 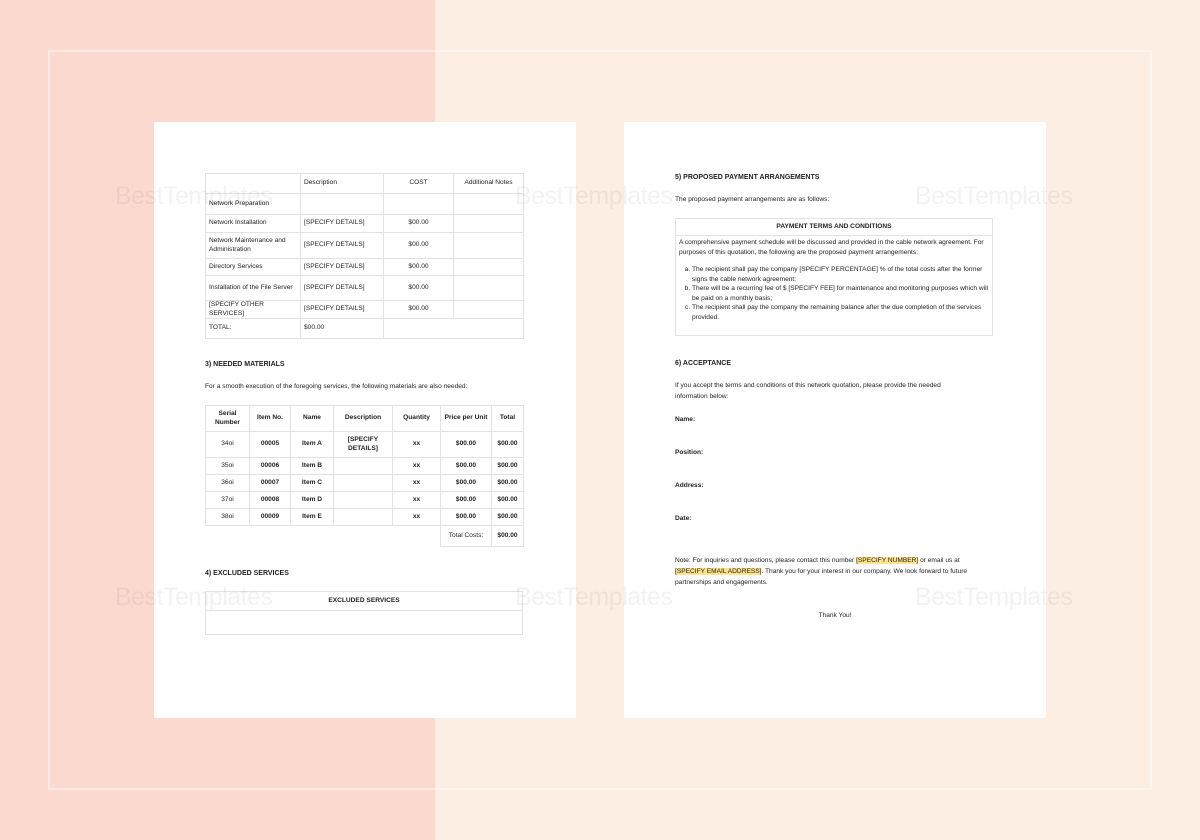 What do you see at coordinates (418, 183) in the screenshot?
I see `header-cell: COST` at bounding box center [418, 183].